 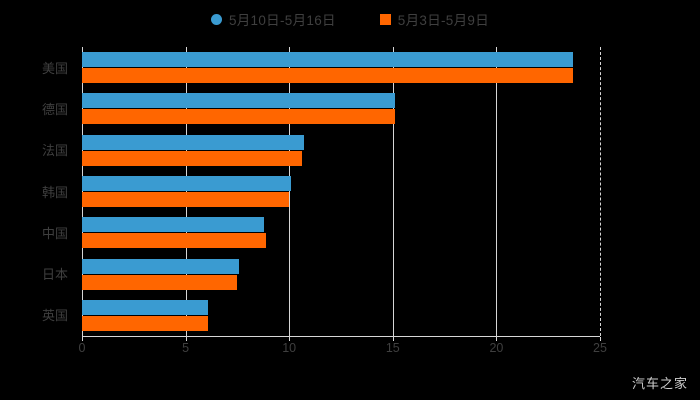 I want to click on y-axis-label-3: 法国, so click(x=54, y=151).